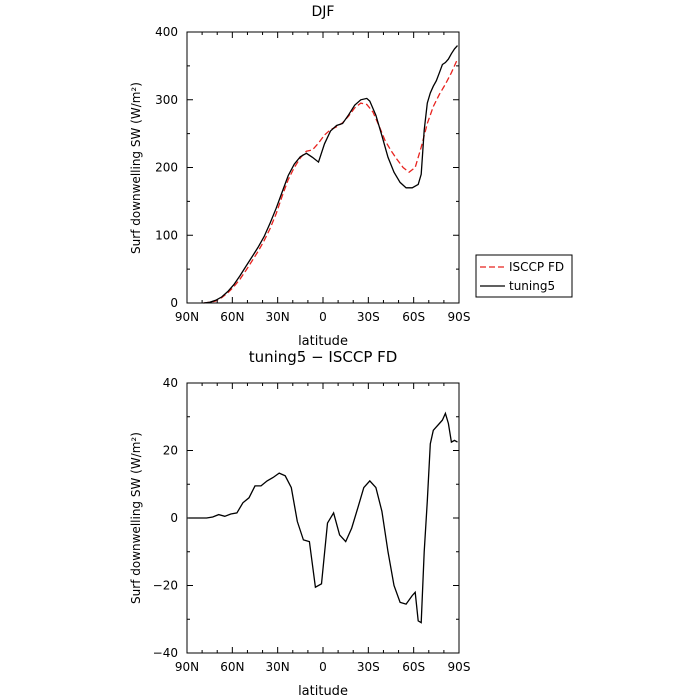 This screenshot has height=700, width=700. I want to click on top-x-tick-label: 60N, so click(232, 317).